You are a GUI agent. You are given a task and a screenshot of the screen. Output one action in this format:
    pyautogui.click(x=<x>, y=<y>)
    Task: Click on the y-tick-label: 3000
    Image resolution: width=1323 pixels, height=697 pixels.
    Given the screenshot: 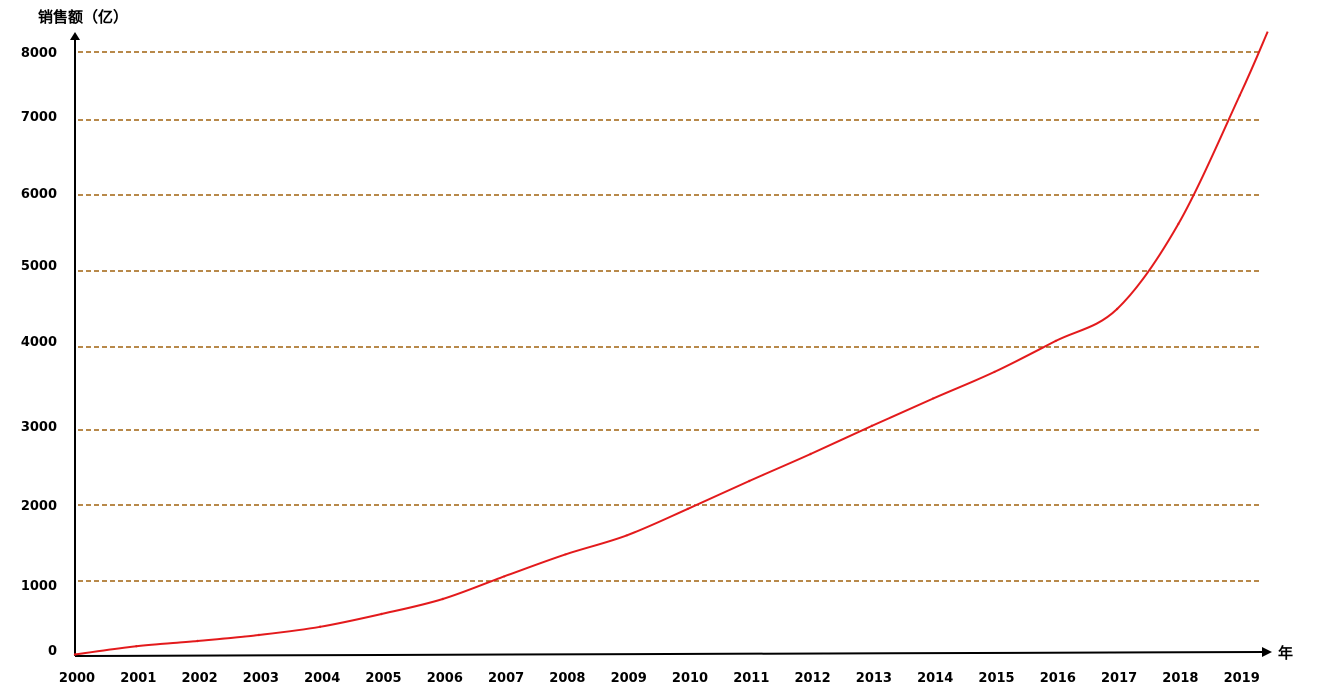 What is the action you would take?
    pyautogui.click(x=39, y=427)
    